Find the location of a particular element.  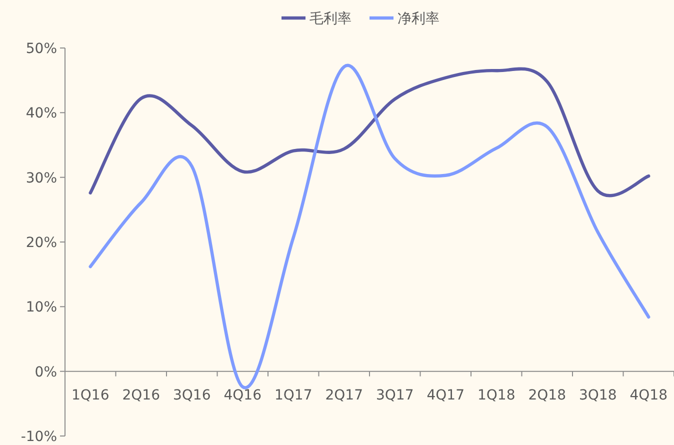

x-tick-label: 2Q18 is located at coordinates (547, 395).